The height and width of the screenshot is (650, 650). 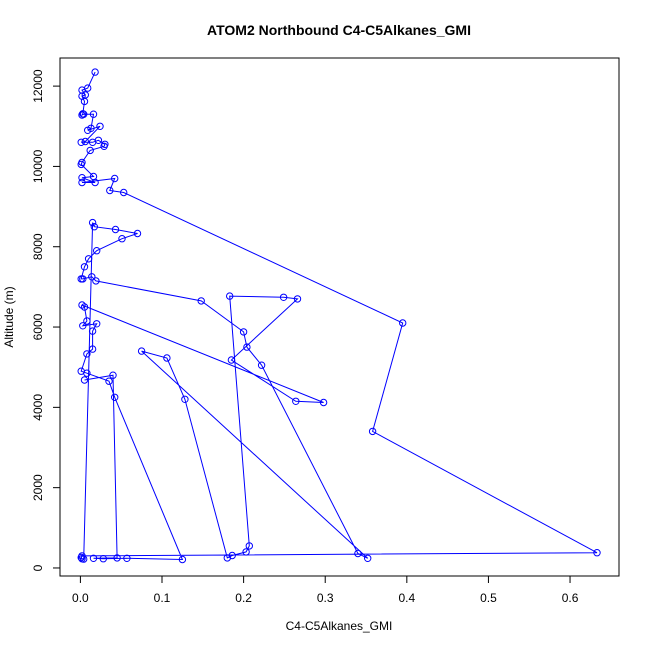 I want to click on x-tick-label: 0.2, so click(x=243, y=598).